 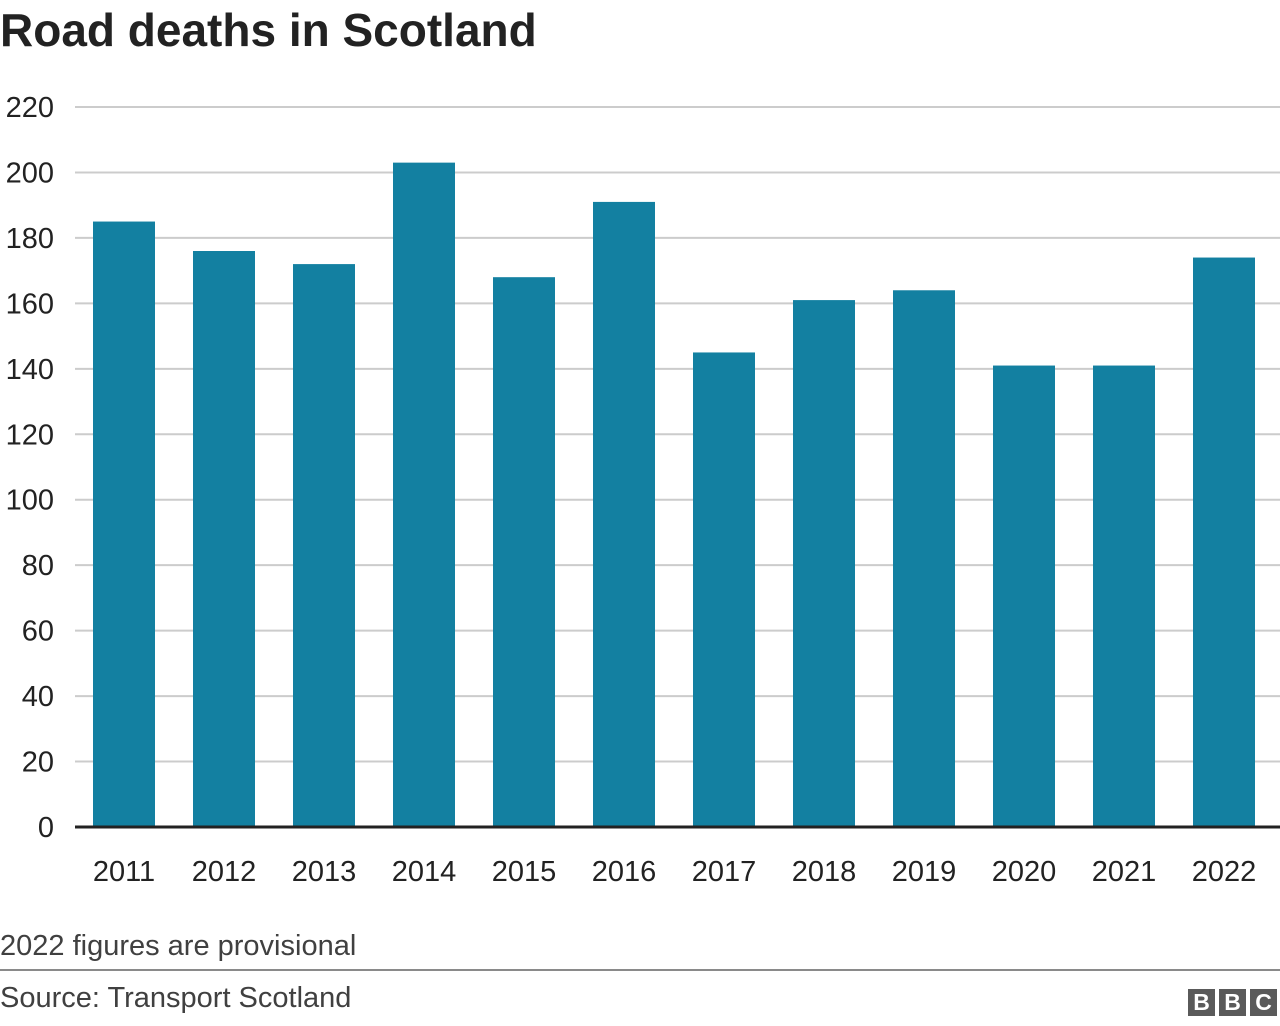 I want to click on x-tick-label: 2013, so click(x=324, y=872).